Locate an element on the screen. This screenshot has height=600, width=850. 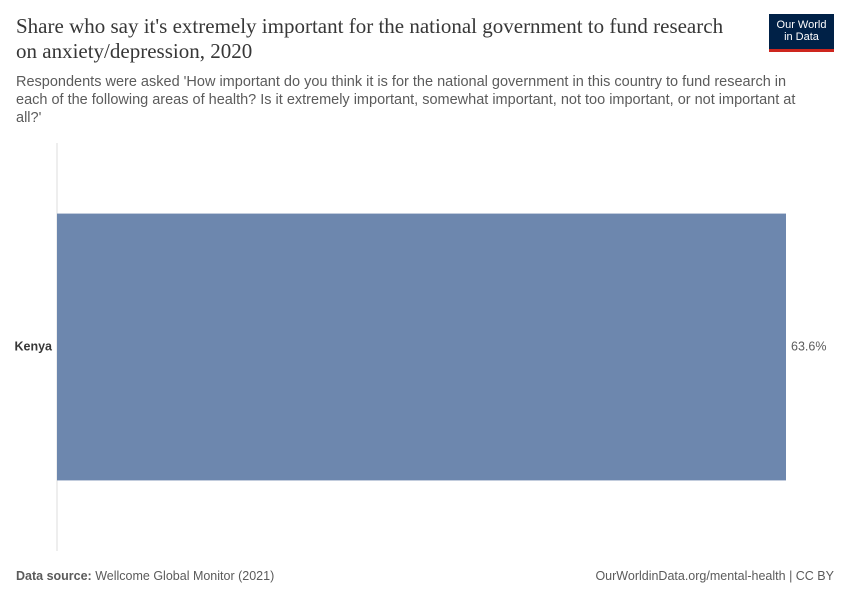
logo: Our World in Data is located at coordinates (801, 33).